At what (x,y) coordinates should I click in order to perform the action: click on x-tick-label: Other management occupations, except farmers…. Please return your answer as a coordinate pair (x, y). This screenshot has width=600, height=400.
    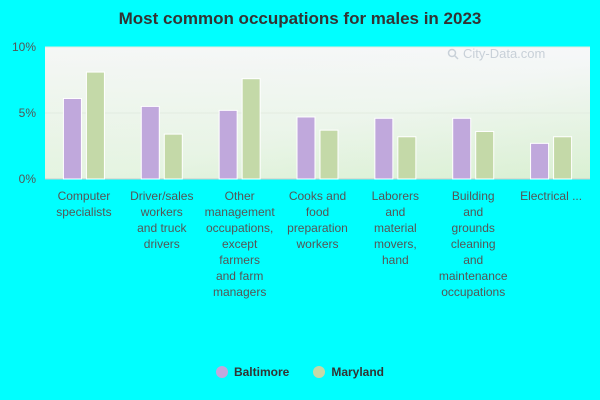
    Looking at the image, I should click on (240, 244).